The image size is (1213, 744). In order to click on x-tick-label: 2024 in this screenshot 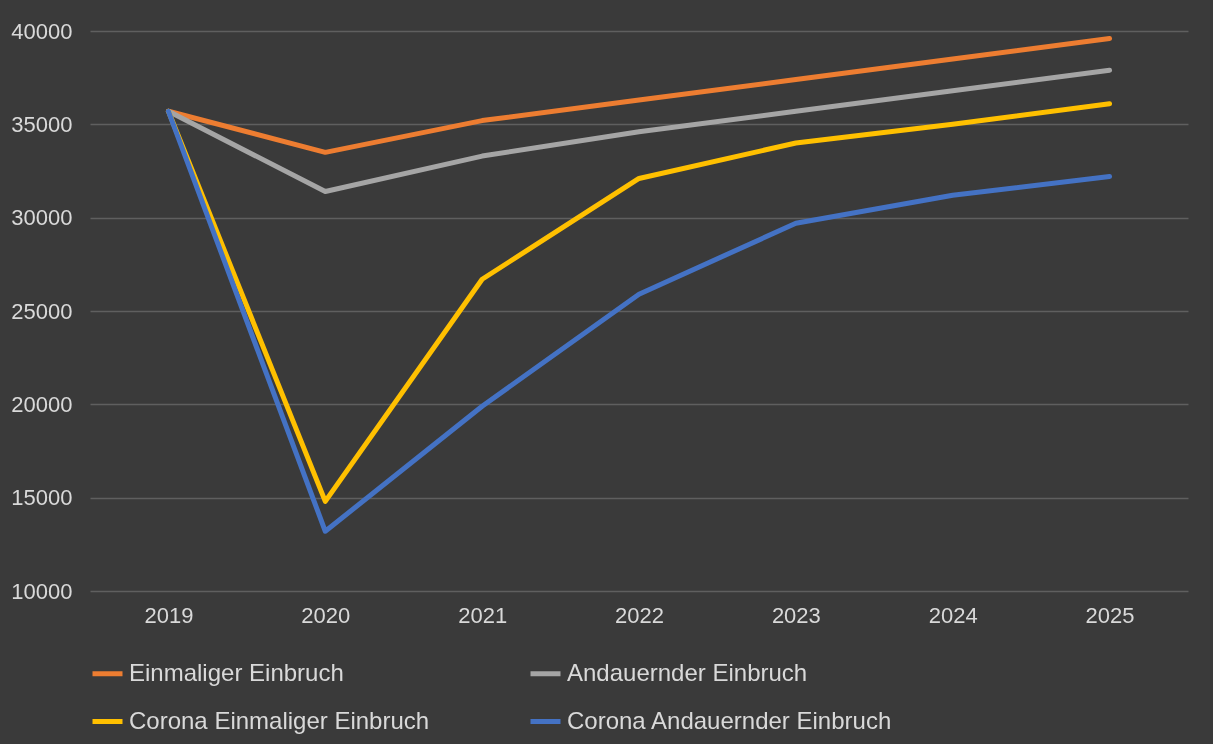, I will do `click(953, 615)`.